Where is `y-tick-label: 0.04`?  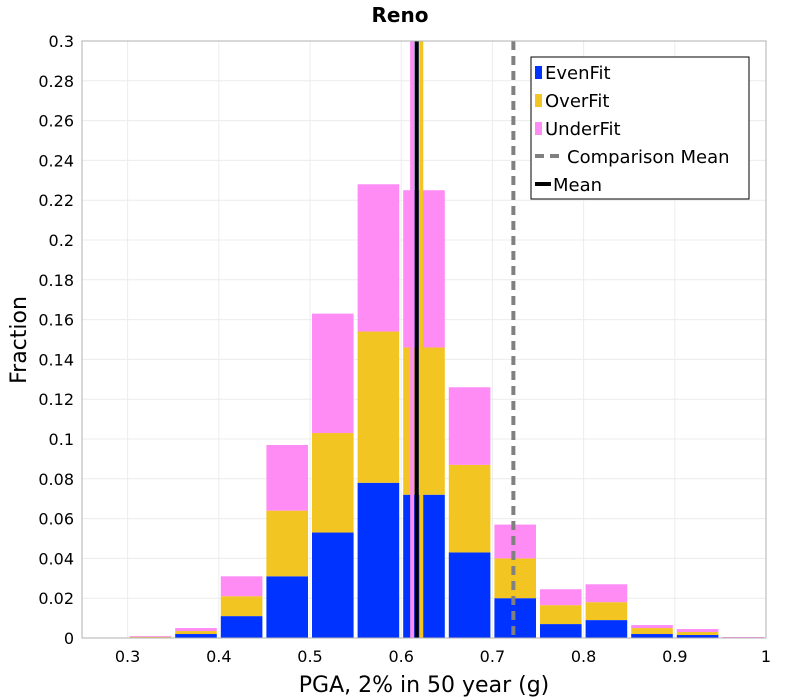
y-tick-label: 0.04 is located at coordinates (56, 558).